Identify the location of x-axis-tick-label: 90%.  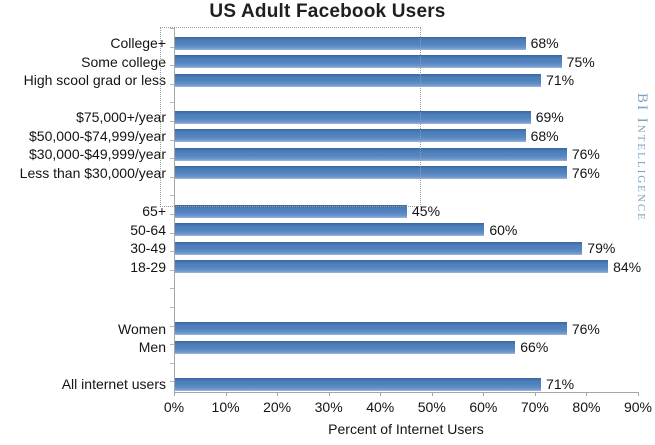
(638, 407).